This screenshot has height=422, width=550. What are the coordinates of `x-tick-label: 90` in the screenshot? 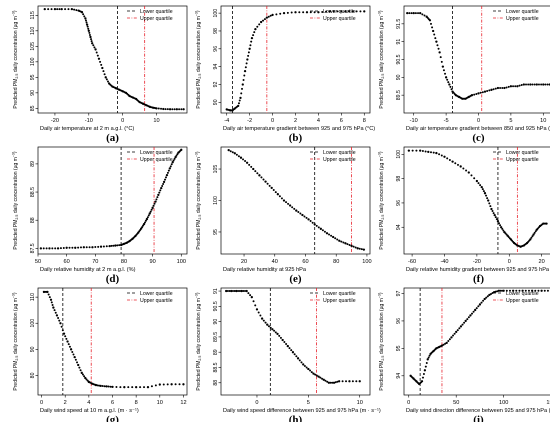 It's located at (152, 262).